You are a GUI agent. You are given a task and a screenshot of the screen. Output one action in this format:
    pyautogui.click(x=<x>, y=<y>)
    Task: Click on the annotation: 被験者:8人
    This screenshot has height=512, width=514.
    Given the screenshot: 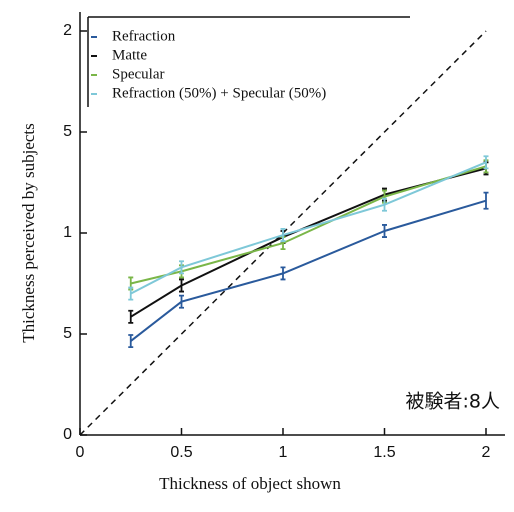 What is the action you would take?
    pyautogui.click(x=453, y=402)
    